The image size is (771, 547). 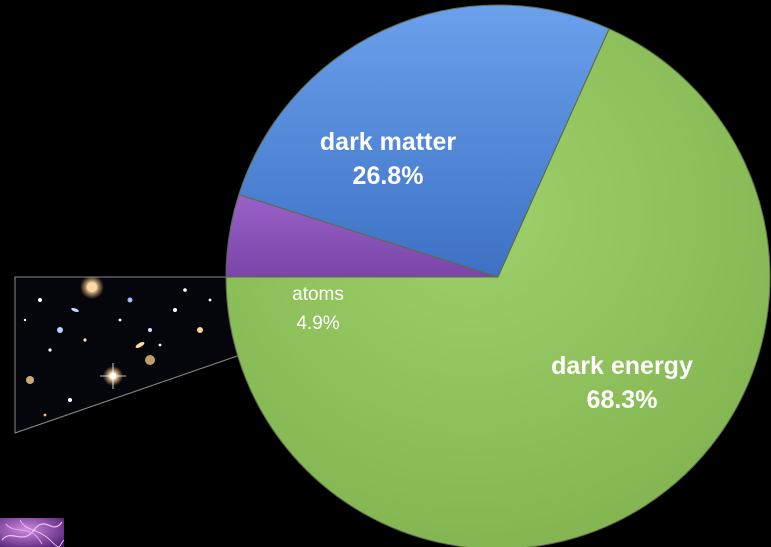 I want to click on slice-value-atoms: 4.9%, so click(x=317, y=323).